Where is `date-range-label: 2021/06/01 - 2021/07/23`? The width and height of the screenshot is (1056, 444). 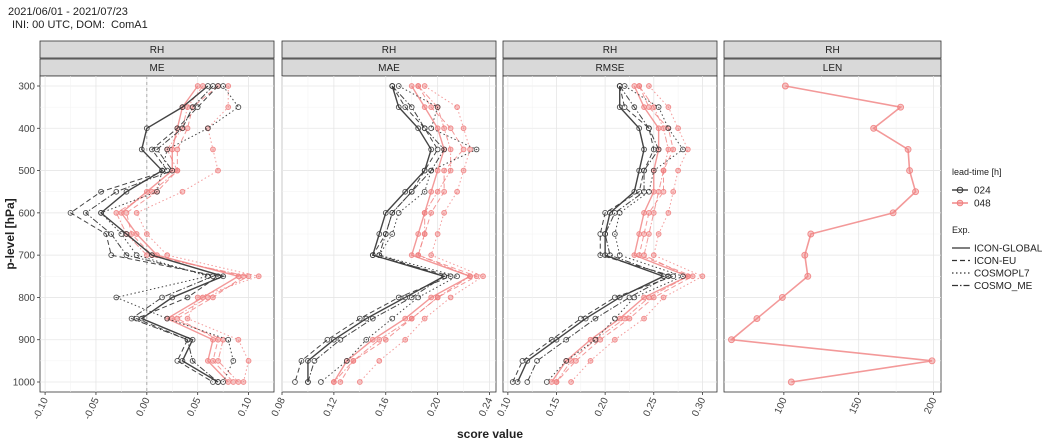
date-range-label: 2021/06/01 - 2021/07/23 is located at coordinates (68, 12).